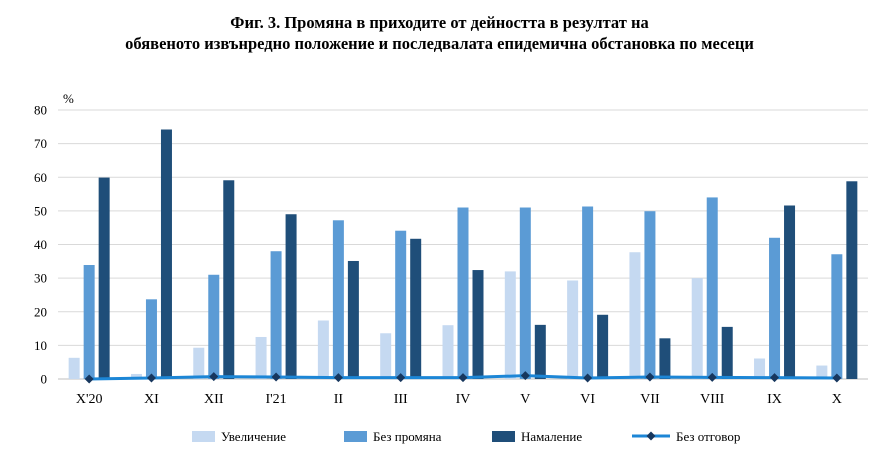 The image size is (879, 458). What do you see at coordinates (40, 210) in the screenshot?
I see `y-tick-label: 50` at bounding box center [40, 210].